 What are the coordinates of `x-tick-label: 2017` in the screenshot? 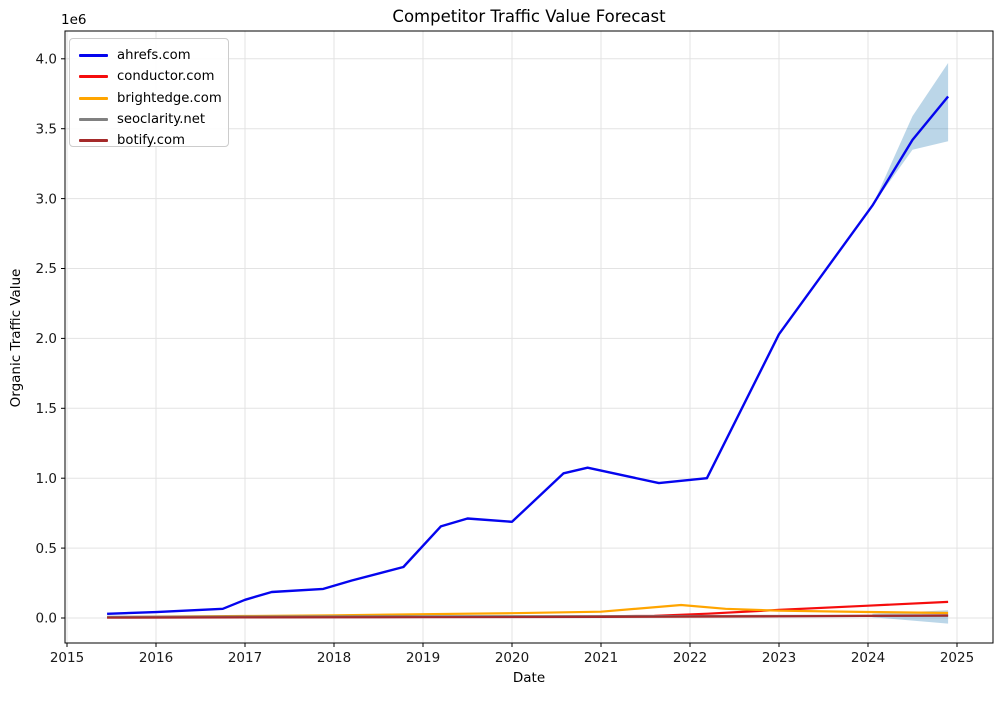 It's located at (245, 658).